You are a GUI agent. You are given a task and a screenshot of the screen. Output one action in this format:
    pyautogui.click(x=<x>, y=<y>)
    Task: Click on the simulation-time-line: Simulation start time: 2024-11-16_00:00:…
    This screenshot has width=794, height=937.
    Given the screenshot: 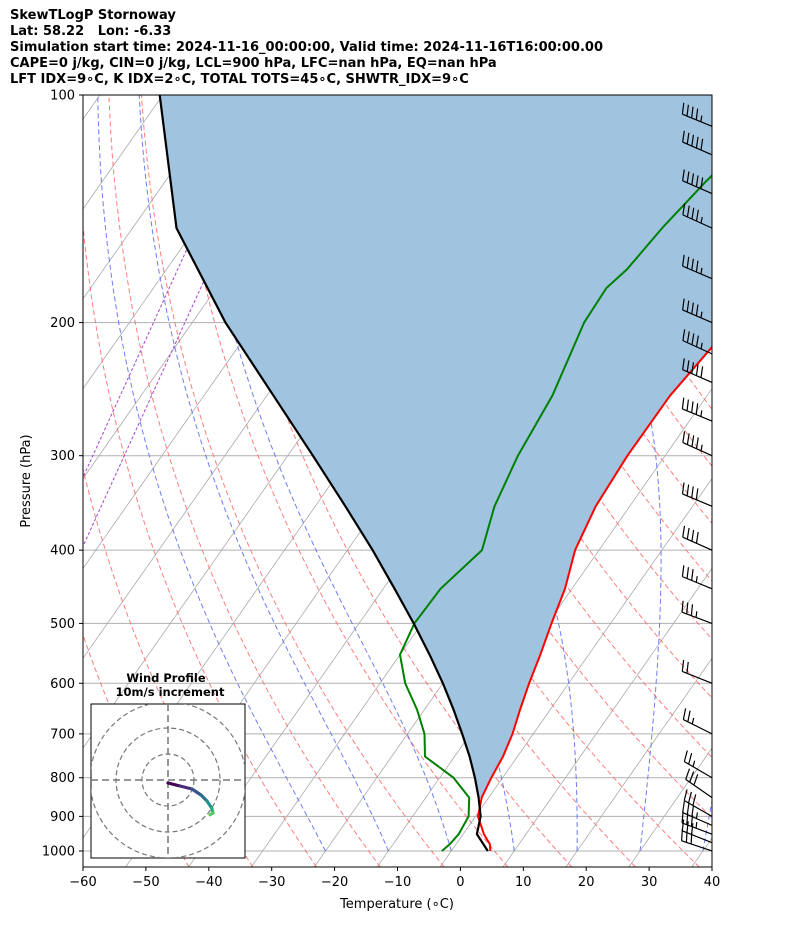 What is the action you would take?
    pyautogui.click(x=306, y=47)
    